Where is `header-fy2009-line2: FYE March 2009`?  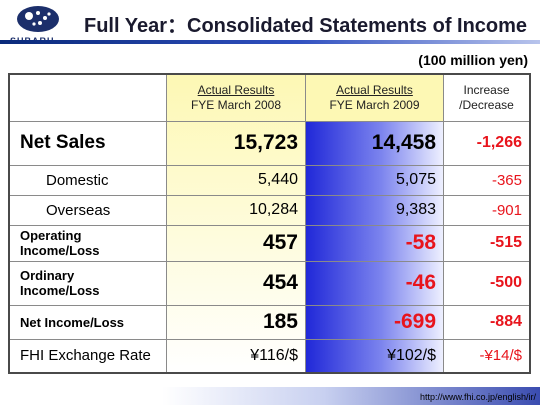 header-fy2009-line2: FYE March 2009 is located at coordinates (374, 105).